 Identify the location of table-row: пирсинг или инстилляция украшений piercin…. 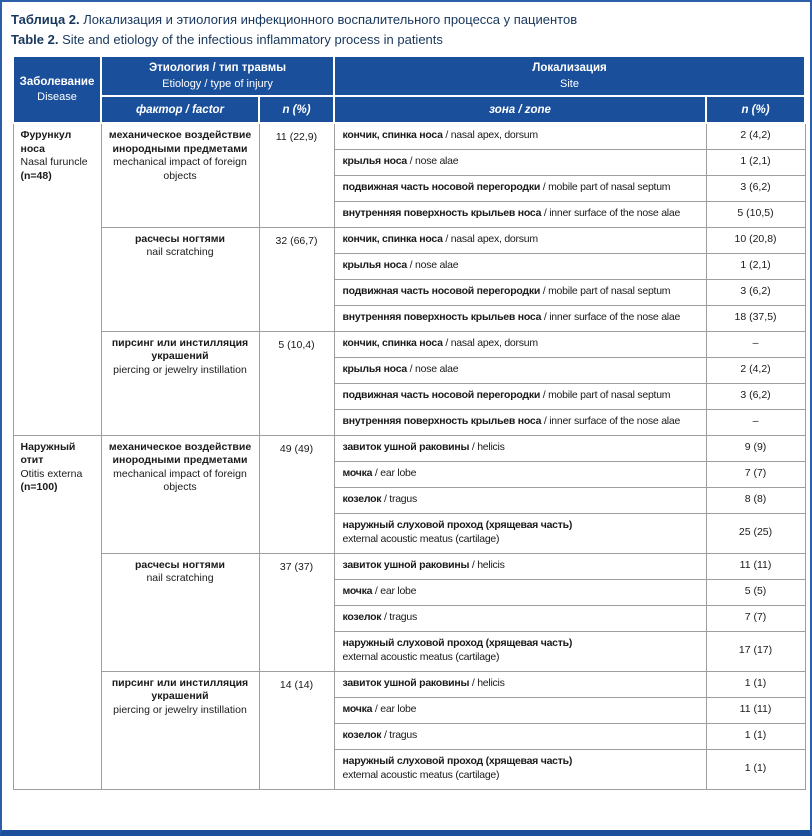
(409, 383).